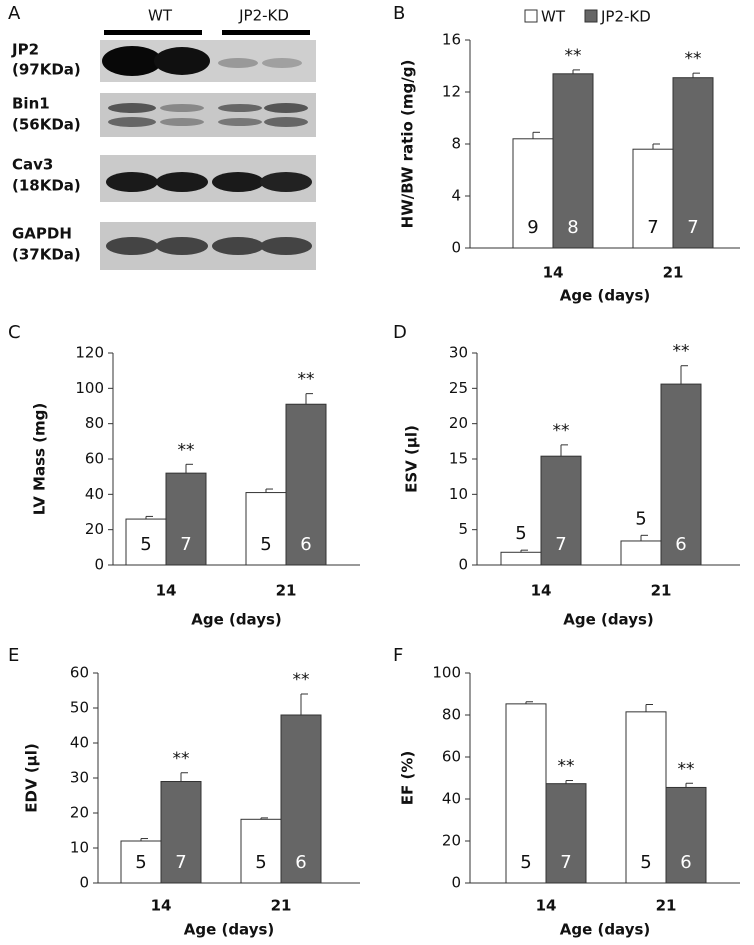 This screenshot has height=945, width=754. What do you see at coordinates (13, 655) in the screenshot?
I see `panel-letter: E` at bounding box center [13, 655].